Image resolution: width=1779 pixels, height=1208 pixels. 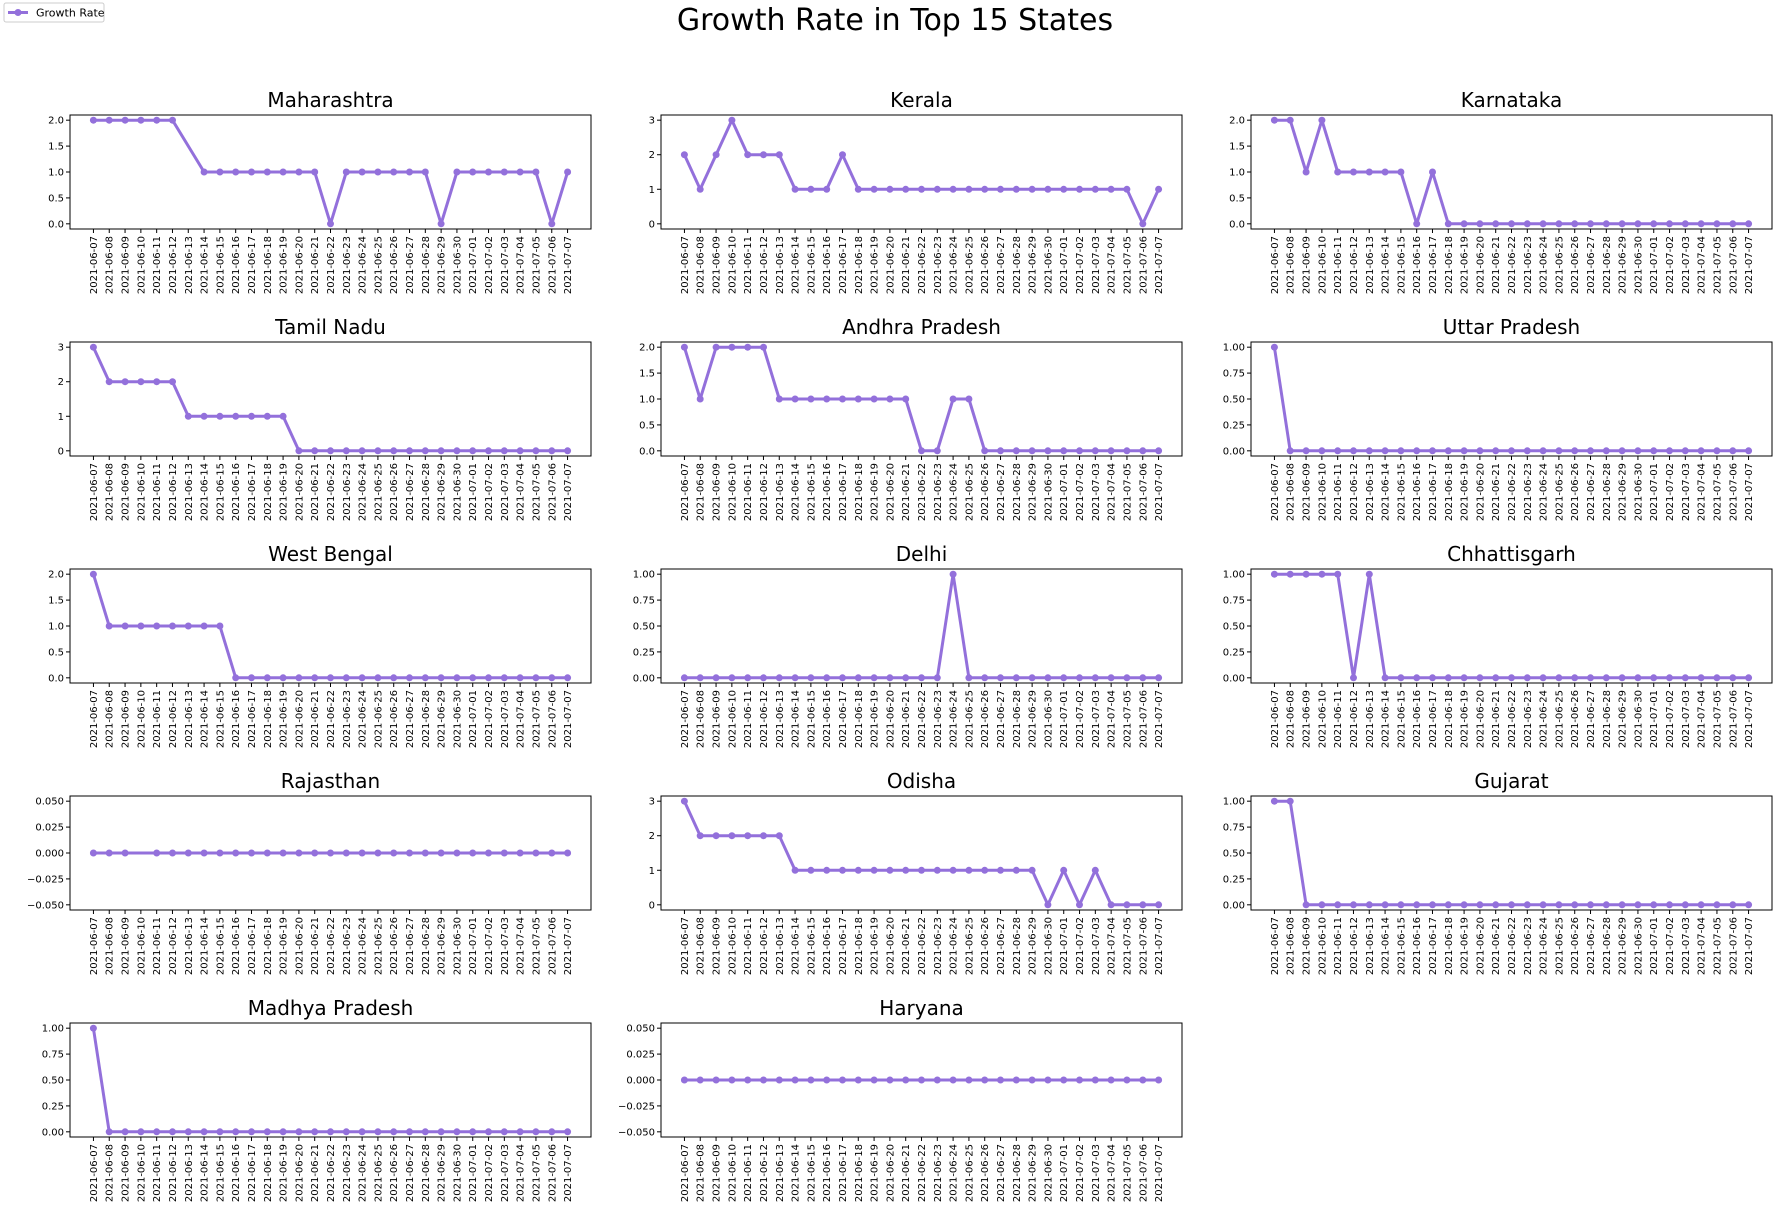 What do you see at coordinates (1449, 492) in the screenshot?
I see `x-tick-label: 2021-06-18` at bounding box center [1449, 492].